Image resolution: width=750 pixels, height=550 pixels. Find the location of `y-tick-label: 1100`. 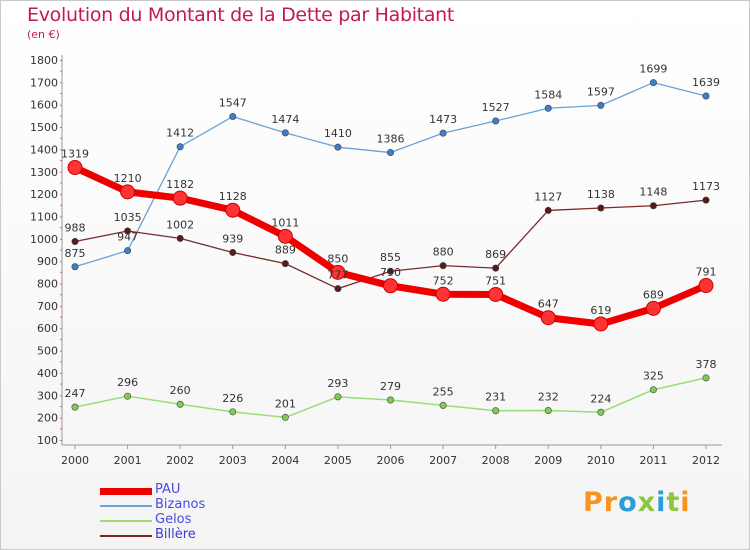

y-tick-label: 1100 is located at coordinates (44, 216).